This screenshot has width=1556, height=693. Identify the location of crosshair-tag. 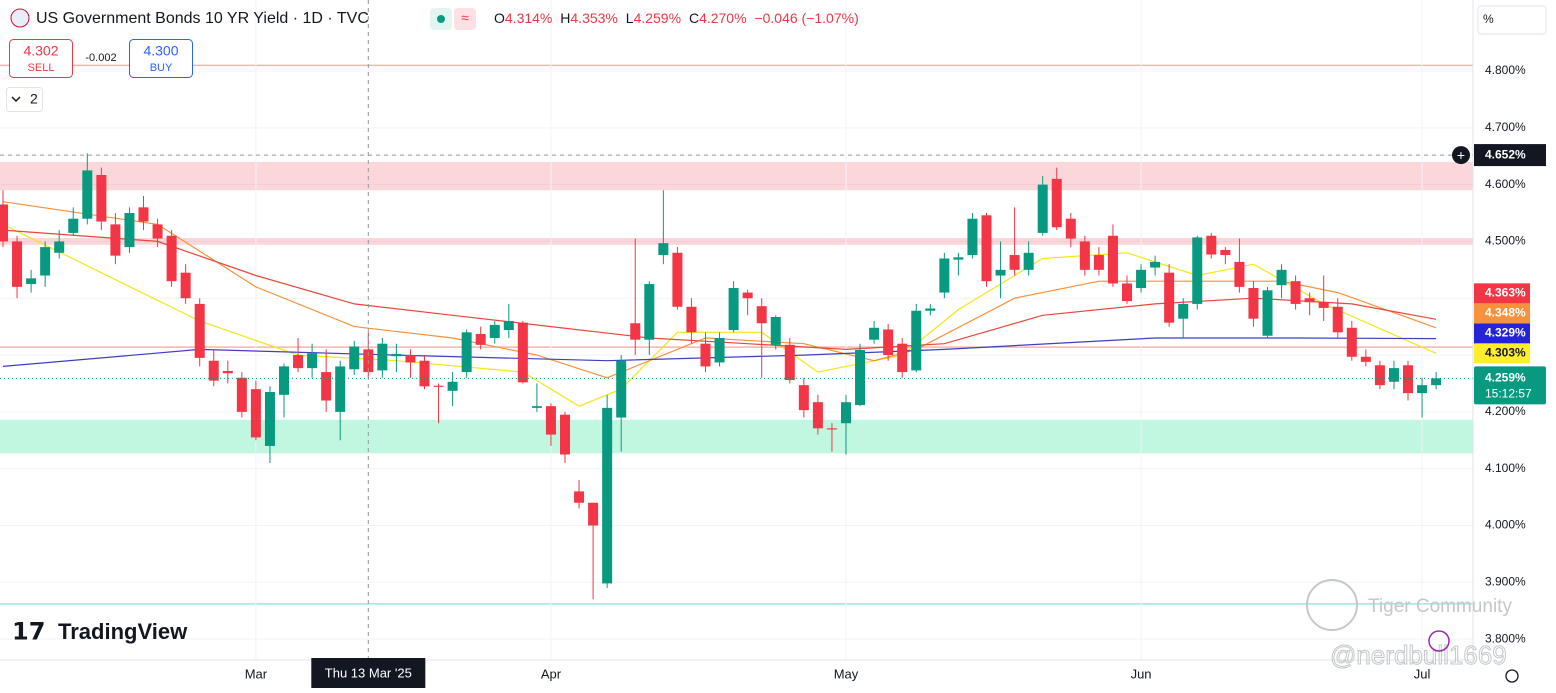
(1510, 155).